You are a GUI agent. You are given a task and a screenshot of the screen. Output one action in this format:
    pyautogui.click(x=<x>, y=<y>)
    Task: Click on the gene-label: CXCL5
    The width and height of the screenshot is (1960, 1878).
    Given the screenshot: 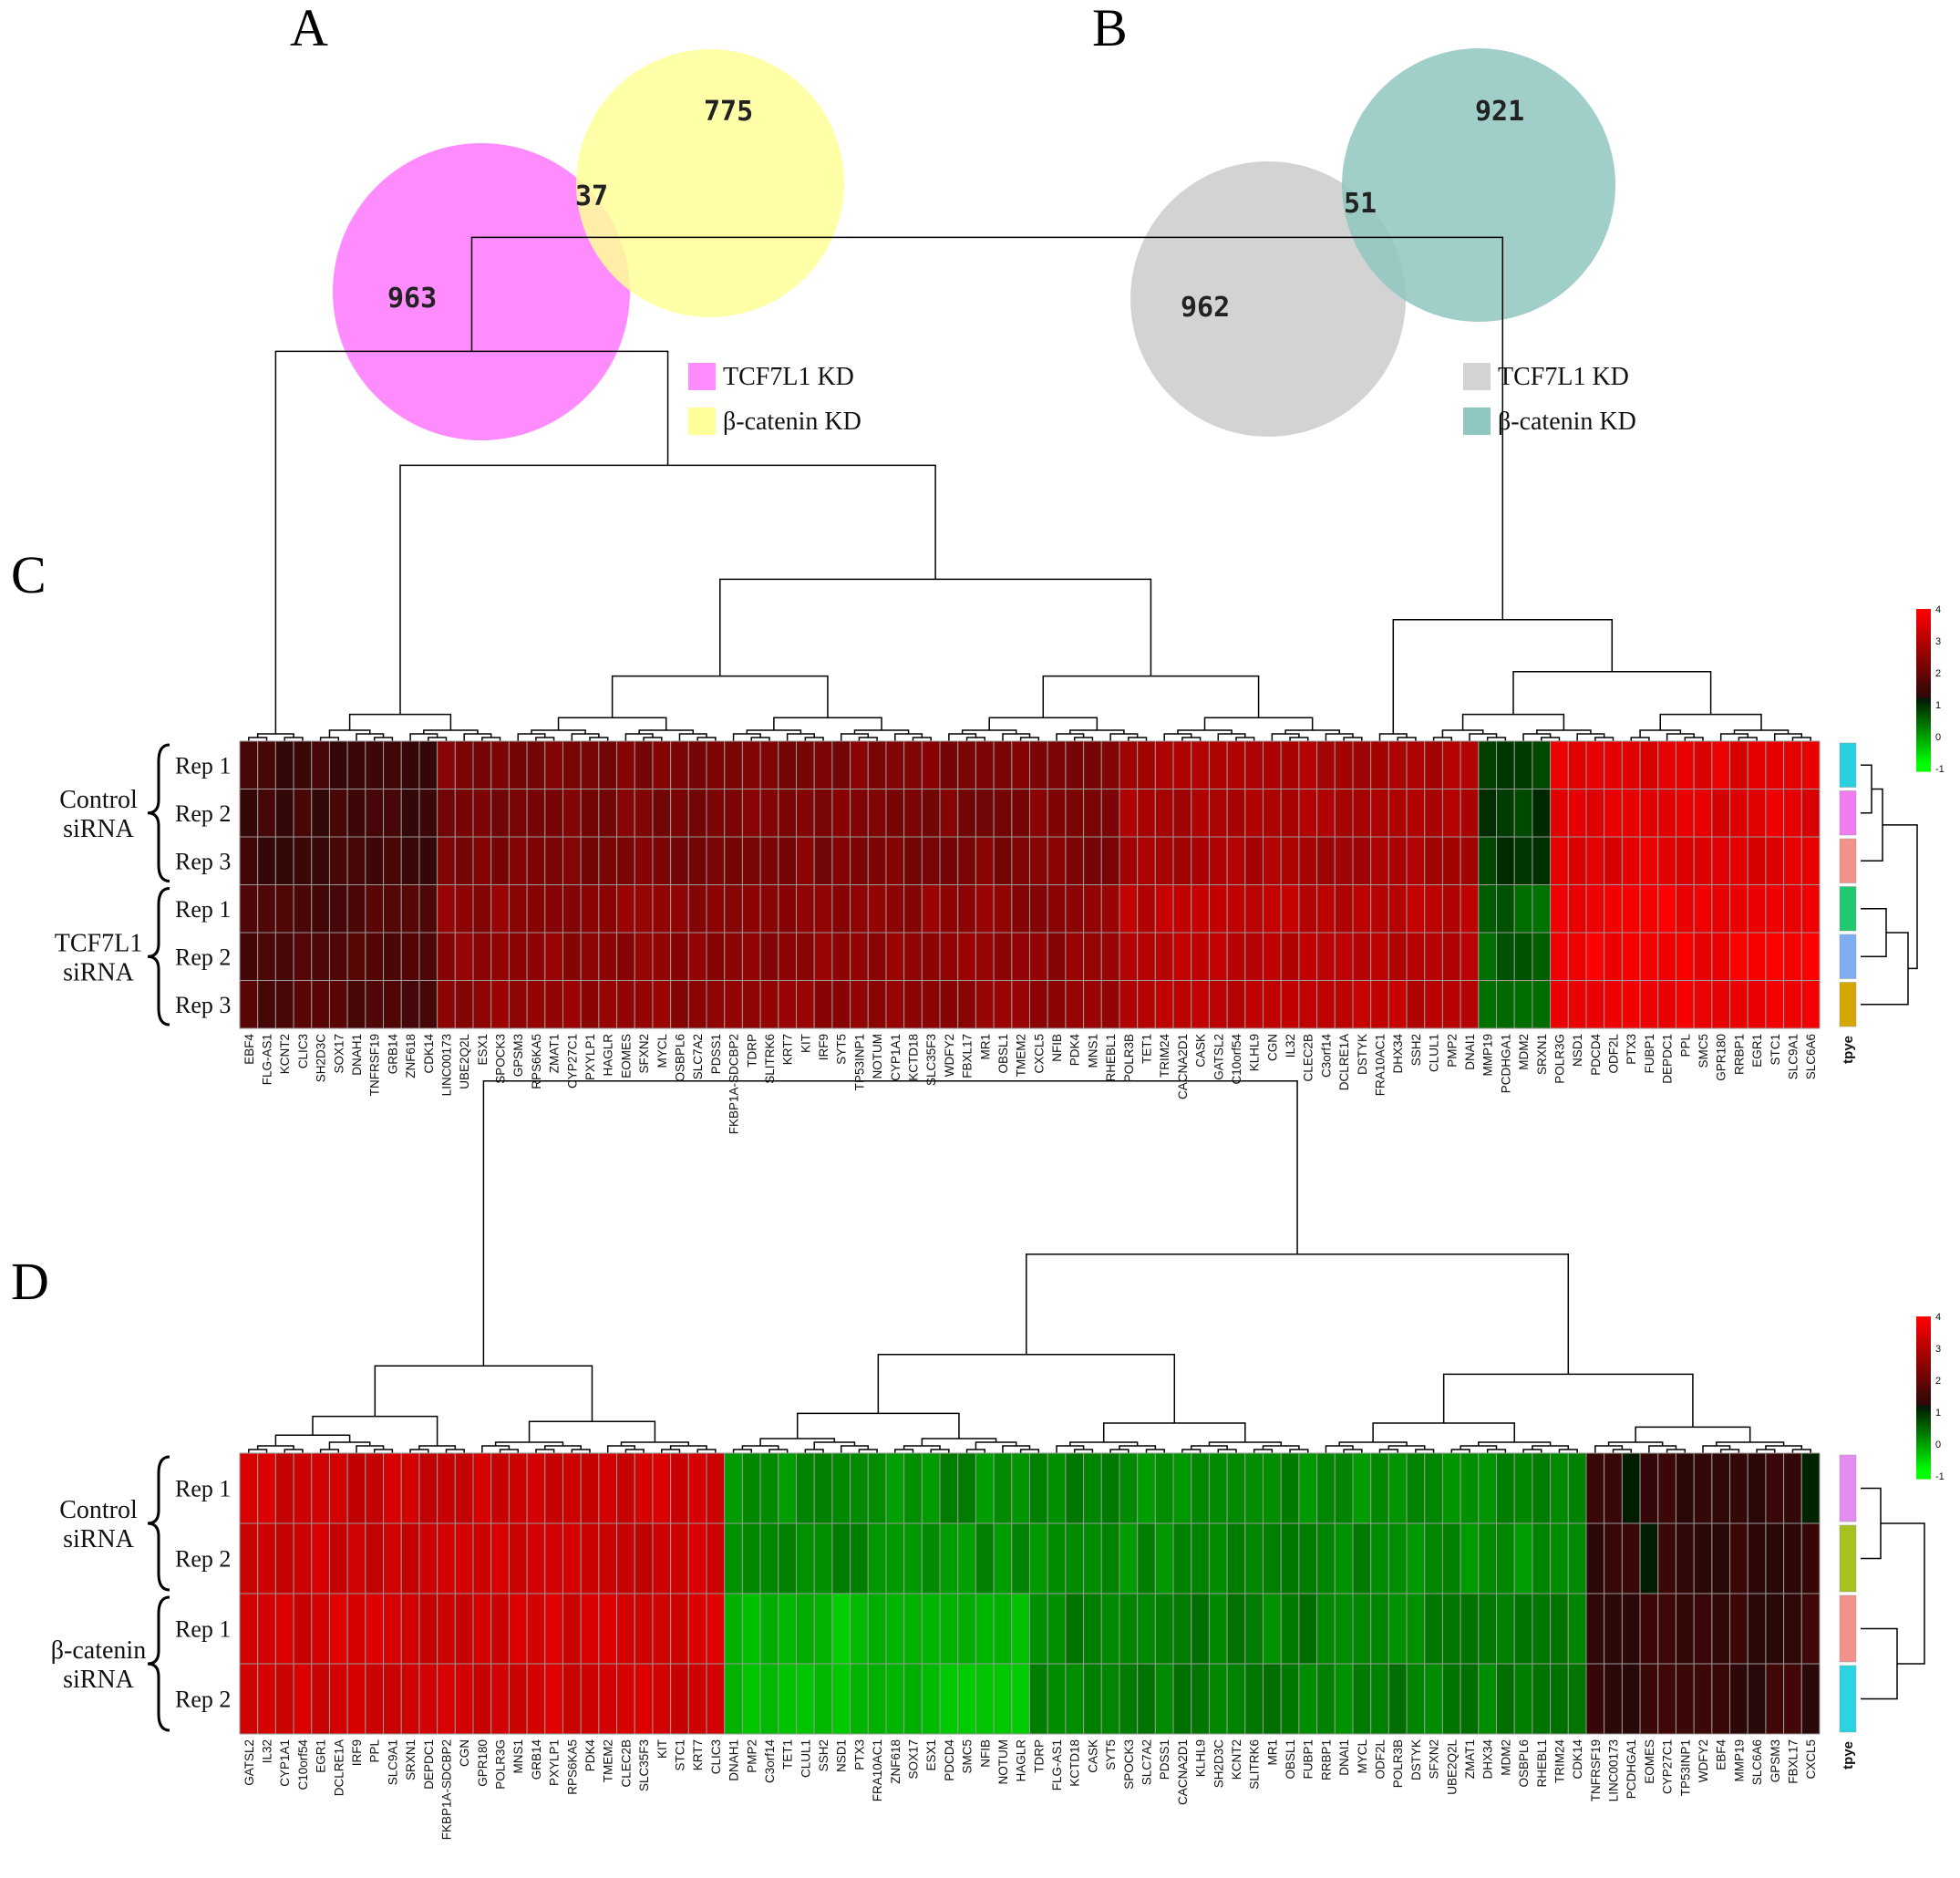 What is the action you would take?
    pyautogui.click(x=1039, y=1054)
    